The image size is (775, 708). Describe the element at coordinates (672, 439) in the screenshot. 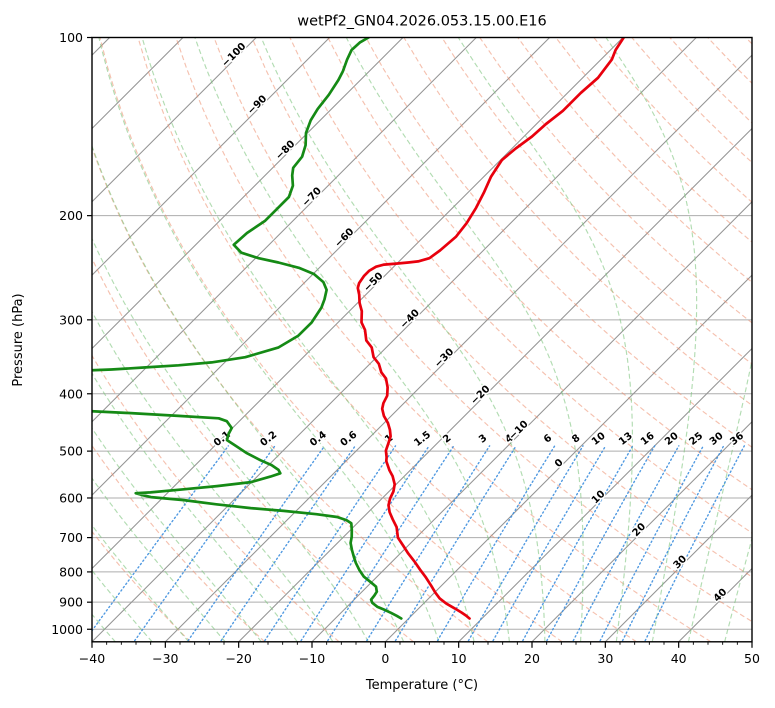

I see `mixing-ratio-label: 20` at that location.